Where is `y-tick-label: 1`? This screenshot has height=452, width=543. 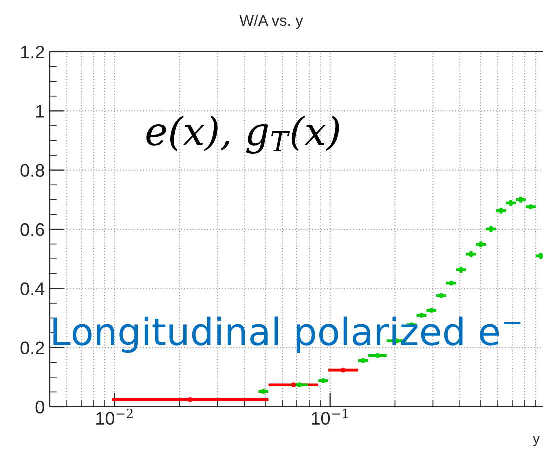
y-tick-label: 1 is located at coordinates (40, 111).